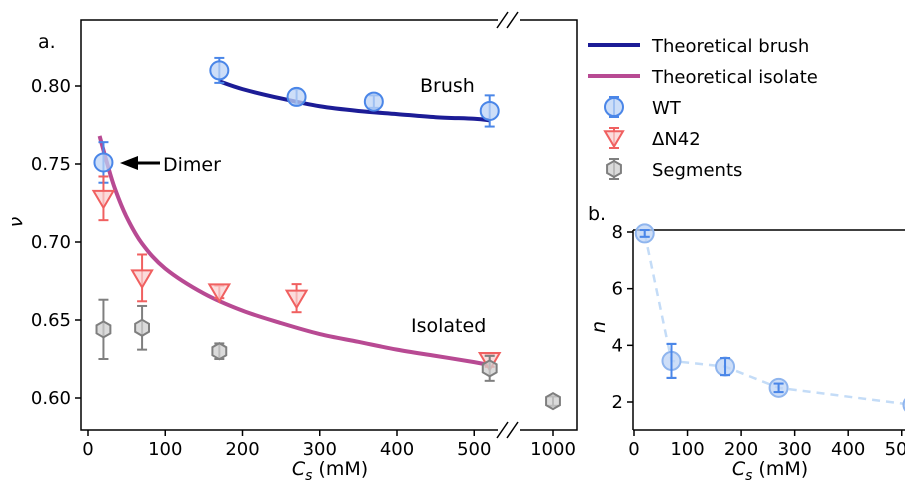 Image resolution: width=905 pixels, height=481 pixels. Describe the element at coordinates (599, 327) in the screenshot. I see `y-axis-title: n` at that location.